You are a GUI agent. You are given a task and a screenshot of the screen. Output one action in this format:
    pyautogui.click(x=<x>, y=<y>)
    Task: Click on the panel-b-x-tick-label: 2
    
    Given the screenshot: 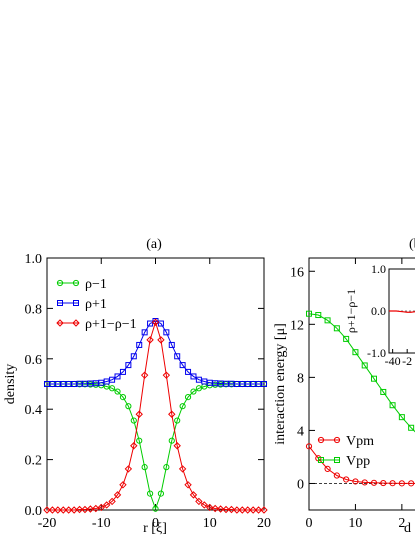 What is the action you would take?
    pyautogui.click(x=401, y=523)
    